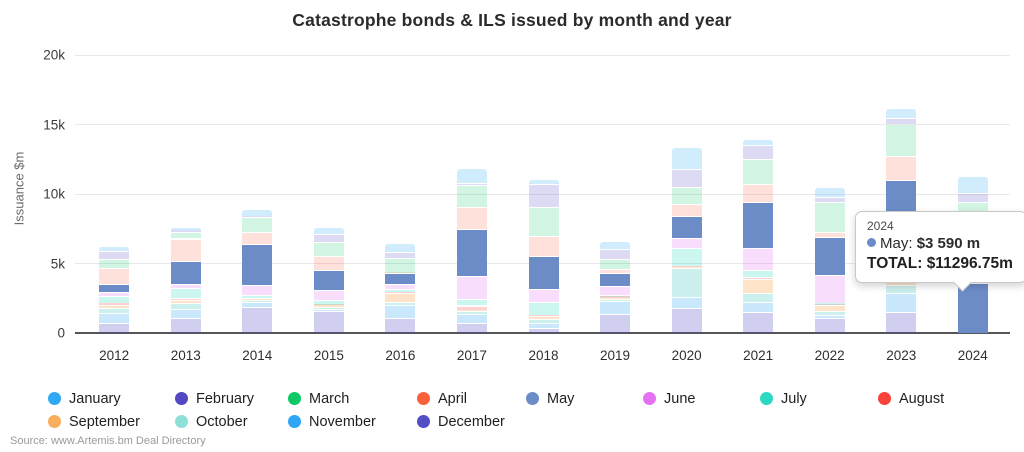  I want to click on bar-segment-november-2017, so click(471, 318).